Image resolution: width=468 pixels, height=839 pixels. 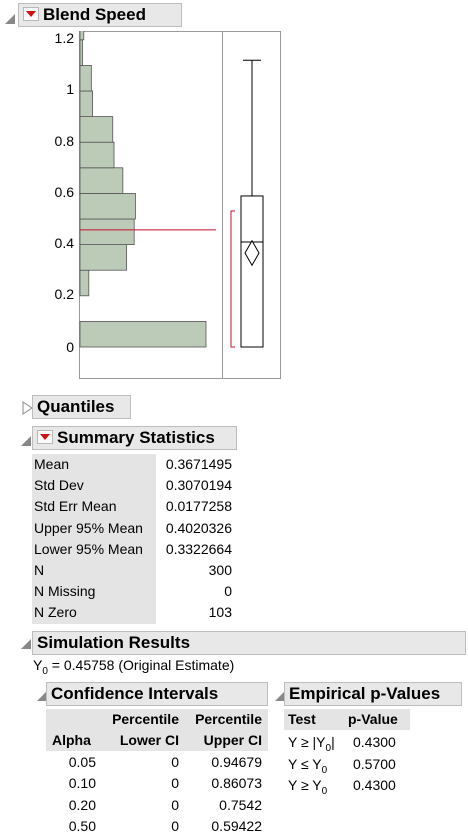 I want to click on summary-label-column, so click(x=94, y=539).